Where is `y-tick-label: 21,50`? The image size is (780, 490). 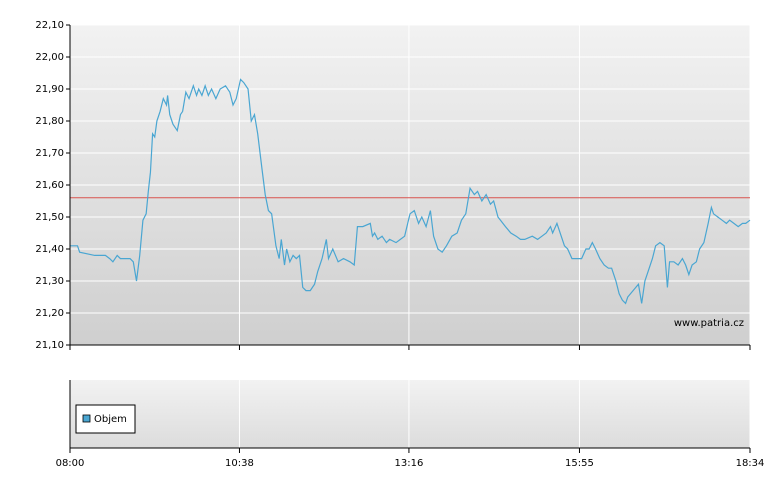 y-tick-label: 21,50 is located at coordinates (49, 217).